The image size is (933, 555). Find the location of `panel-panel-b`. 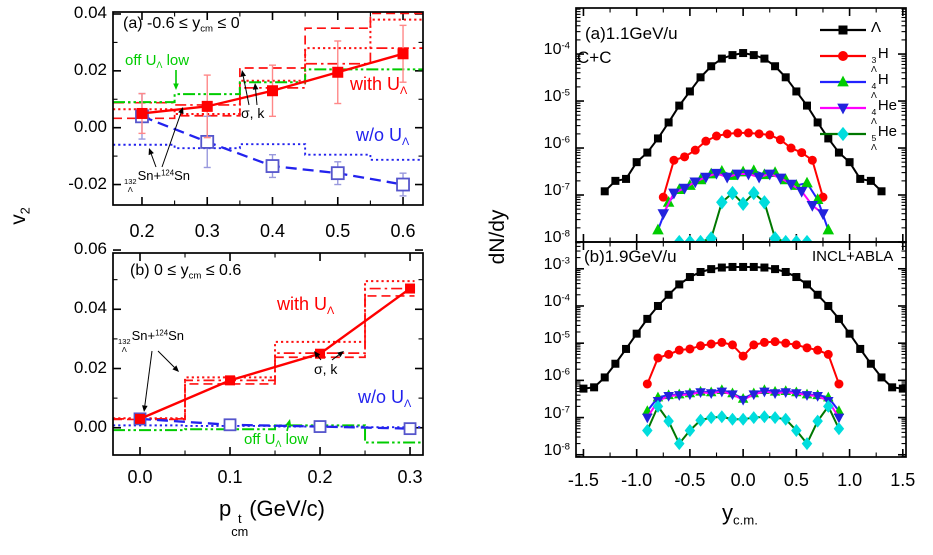

panel-panel-b is located at coordinates (268, 352).